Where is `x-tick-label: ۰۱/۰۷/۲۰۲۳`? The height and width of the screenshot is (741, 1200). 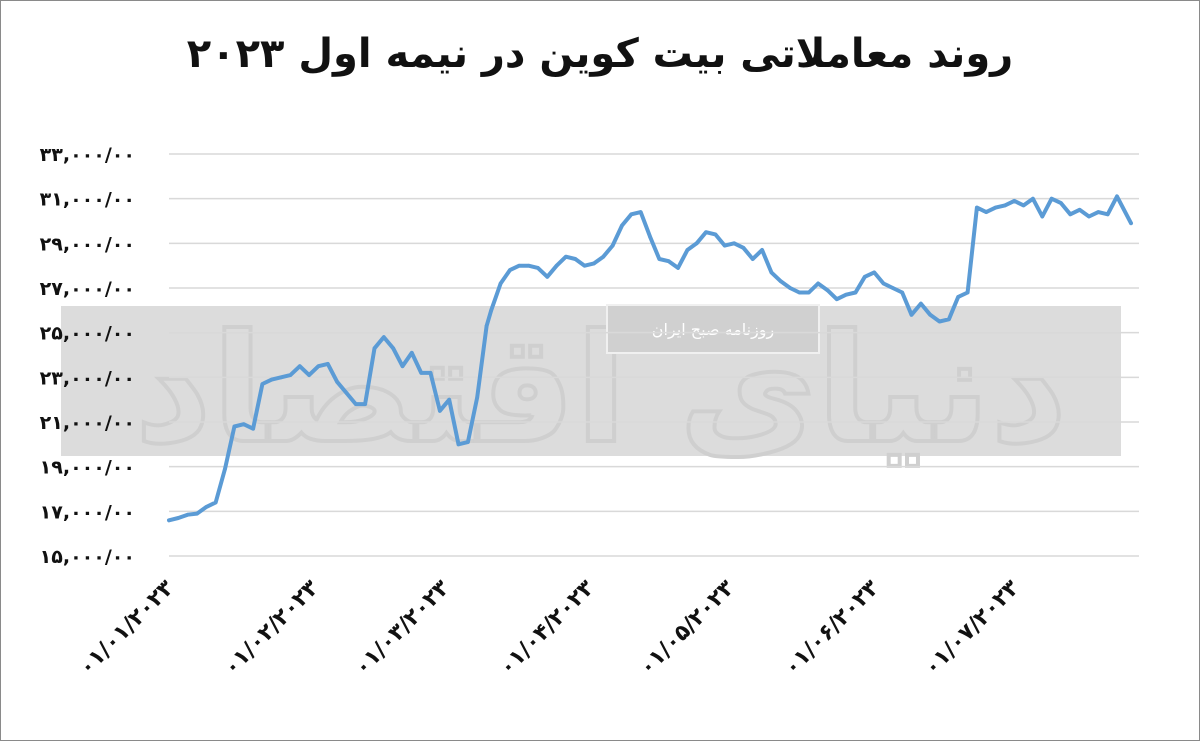 x-tick-label: ۰۱/۰۷/۲۰۲۳ is located at coordinates (971, 627).